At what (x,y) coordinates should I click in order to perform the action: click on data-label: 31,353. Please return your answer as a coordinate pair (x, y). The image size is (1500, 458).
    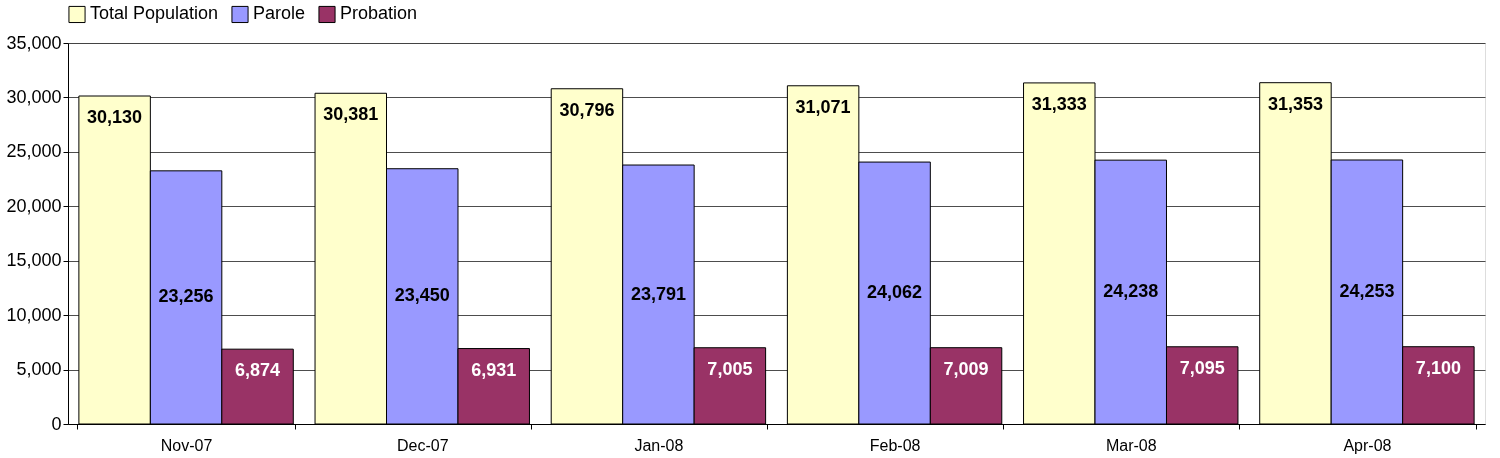
    Looking at the image, I should click on (1295, 103).